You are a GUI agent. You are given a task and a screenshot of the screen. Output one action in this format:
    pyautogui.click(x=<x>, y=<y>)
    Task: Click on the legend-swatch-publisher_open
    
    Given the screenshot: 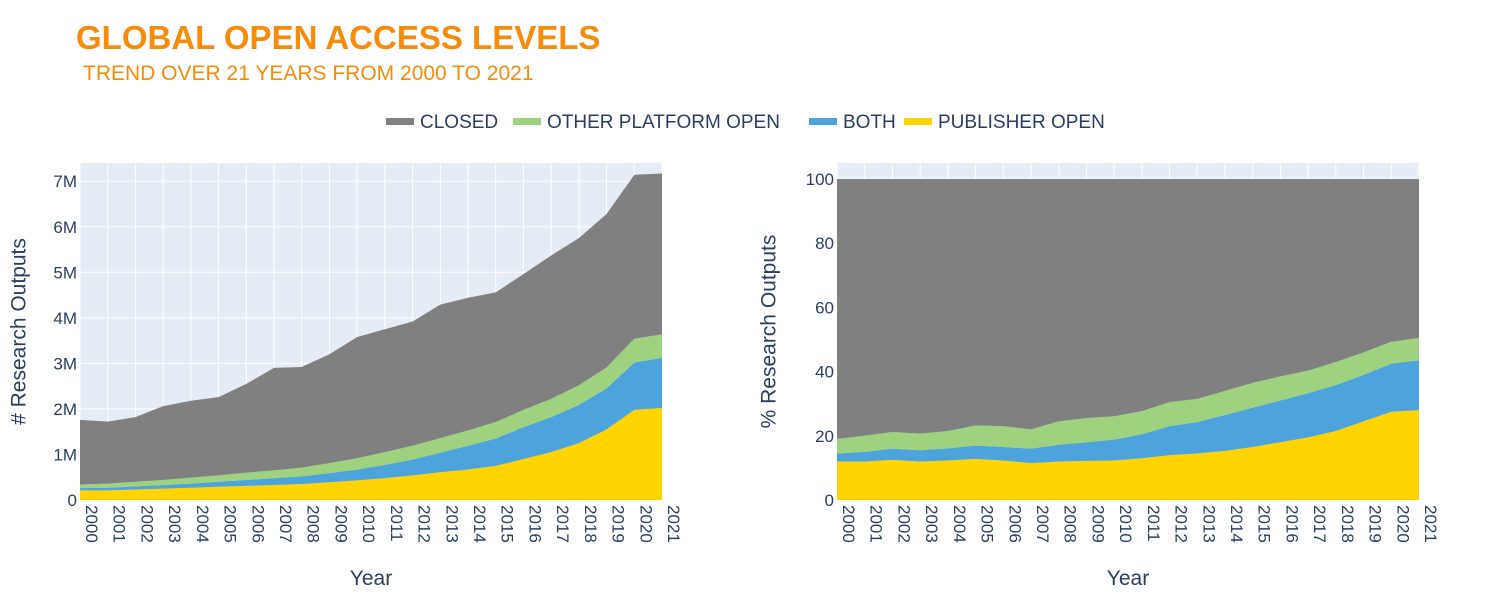 What is the action you would take?
    pyautogui.click(x=918, y=121)
    